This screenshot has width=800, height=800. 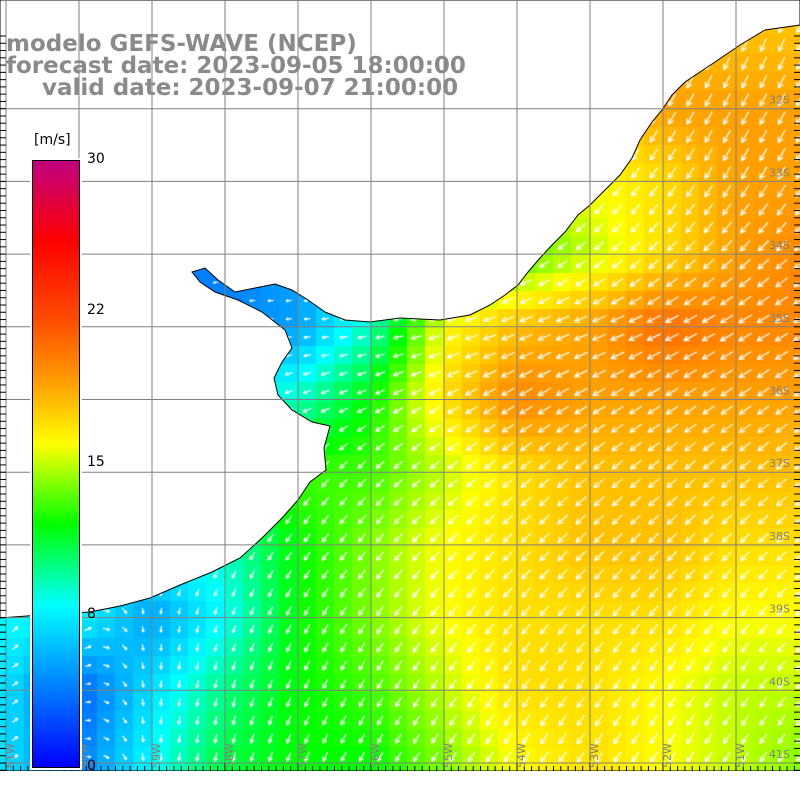 I want to click on longitude-label: 57W, so click(x=302, y=755).